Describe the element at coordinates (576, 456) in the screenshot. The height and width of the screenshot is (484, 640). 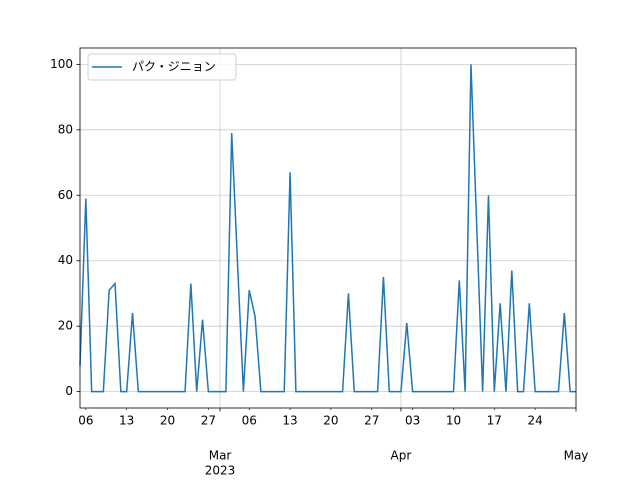
I see `x-tick-label: May` at that location.